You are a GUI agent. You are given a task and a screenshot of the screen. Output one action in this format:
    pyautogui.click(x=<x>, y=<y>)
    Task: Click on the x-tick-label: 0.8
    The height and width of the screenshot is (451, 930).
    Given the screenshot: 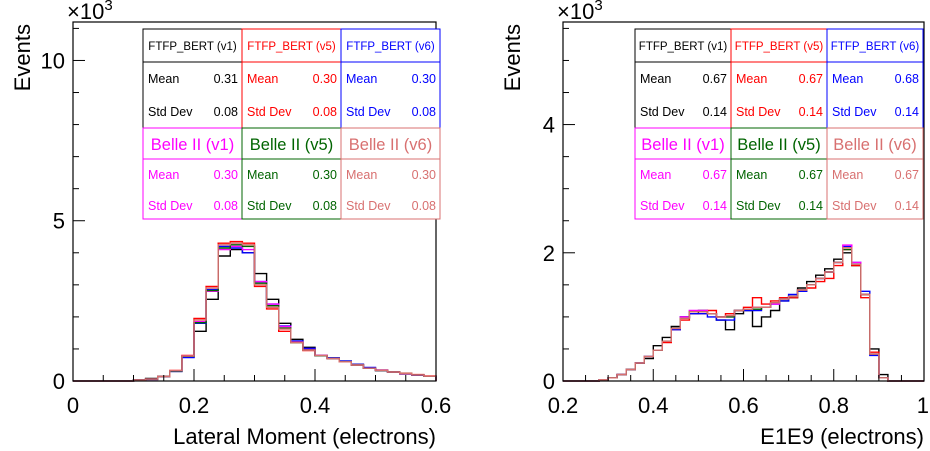 What is the action you would take?
    pyautogui.click(x=833, y=405)
    